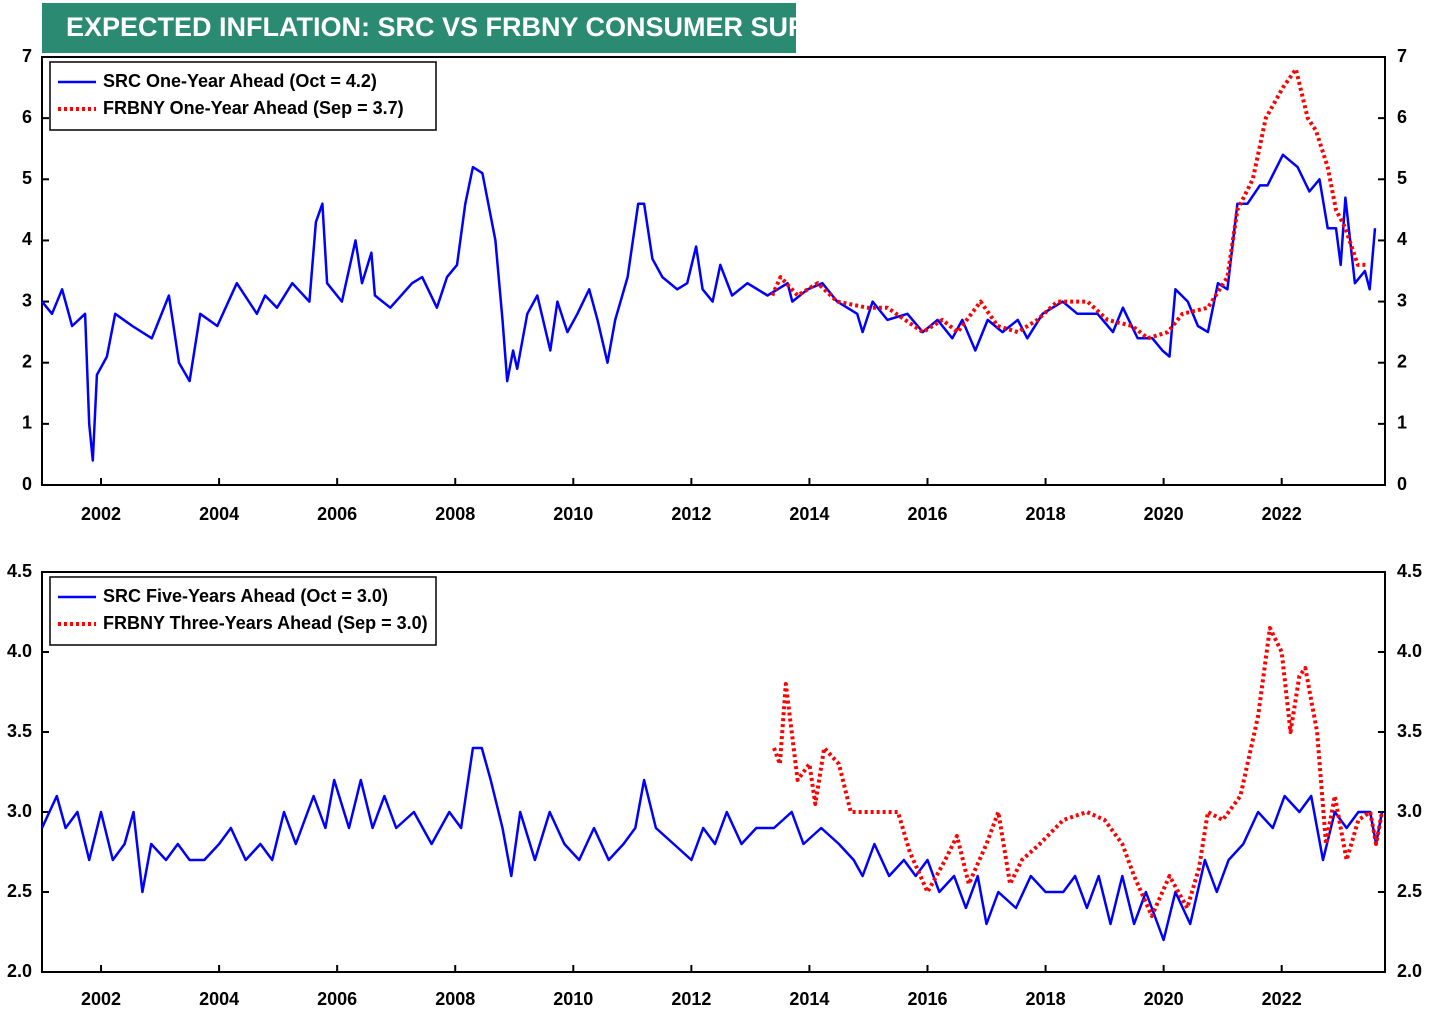  Describe the element at coordinates (27, 423) in the screenshot. I see `y-tick-label: 1` at that location.